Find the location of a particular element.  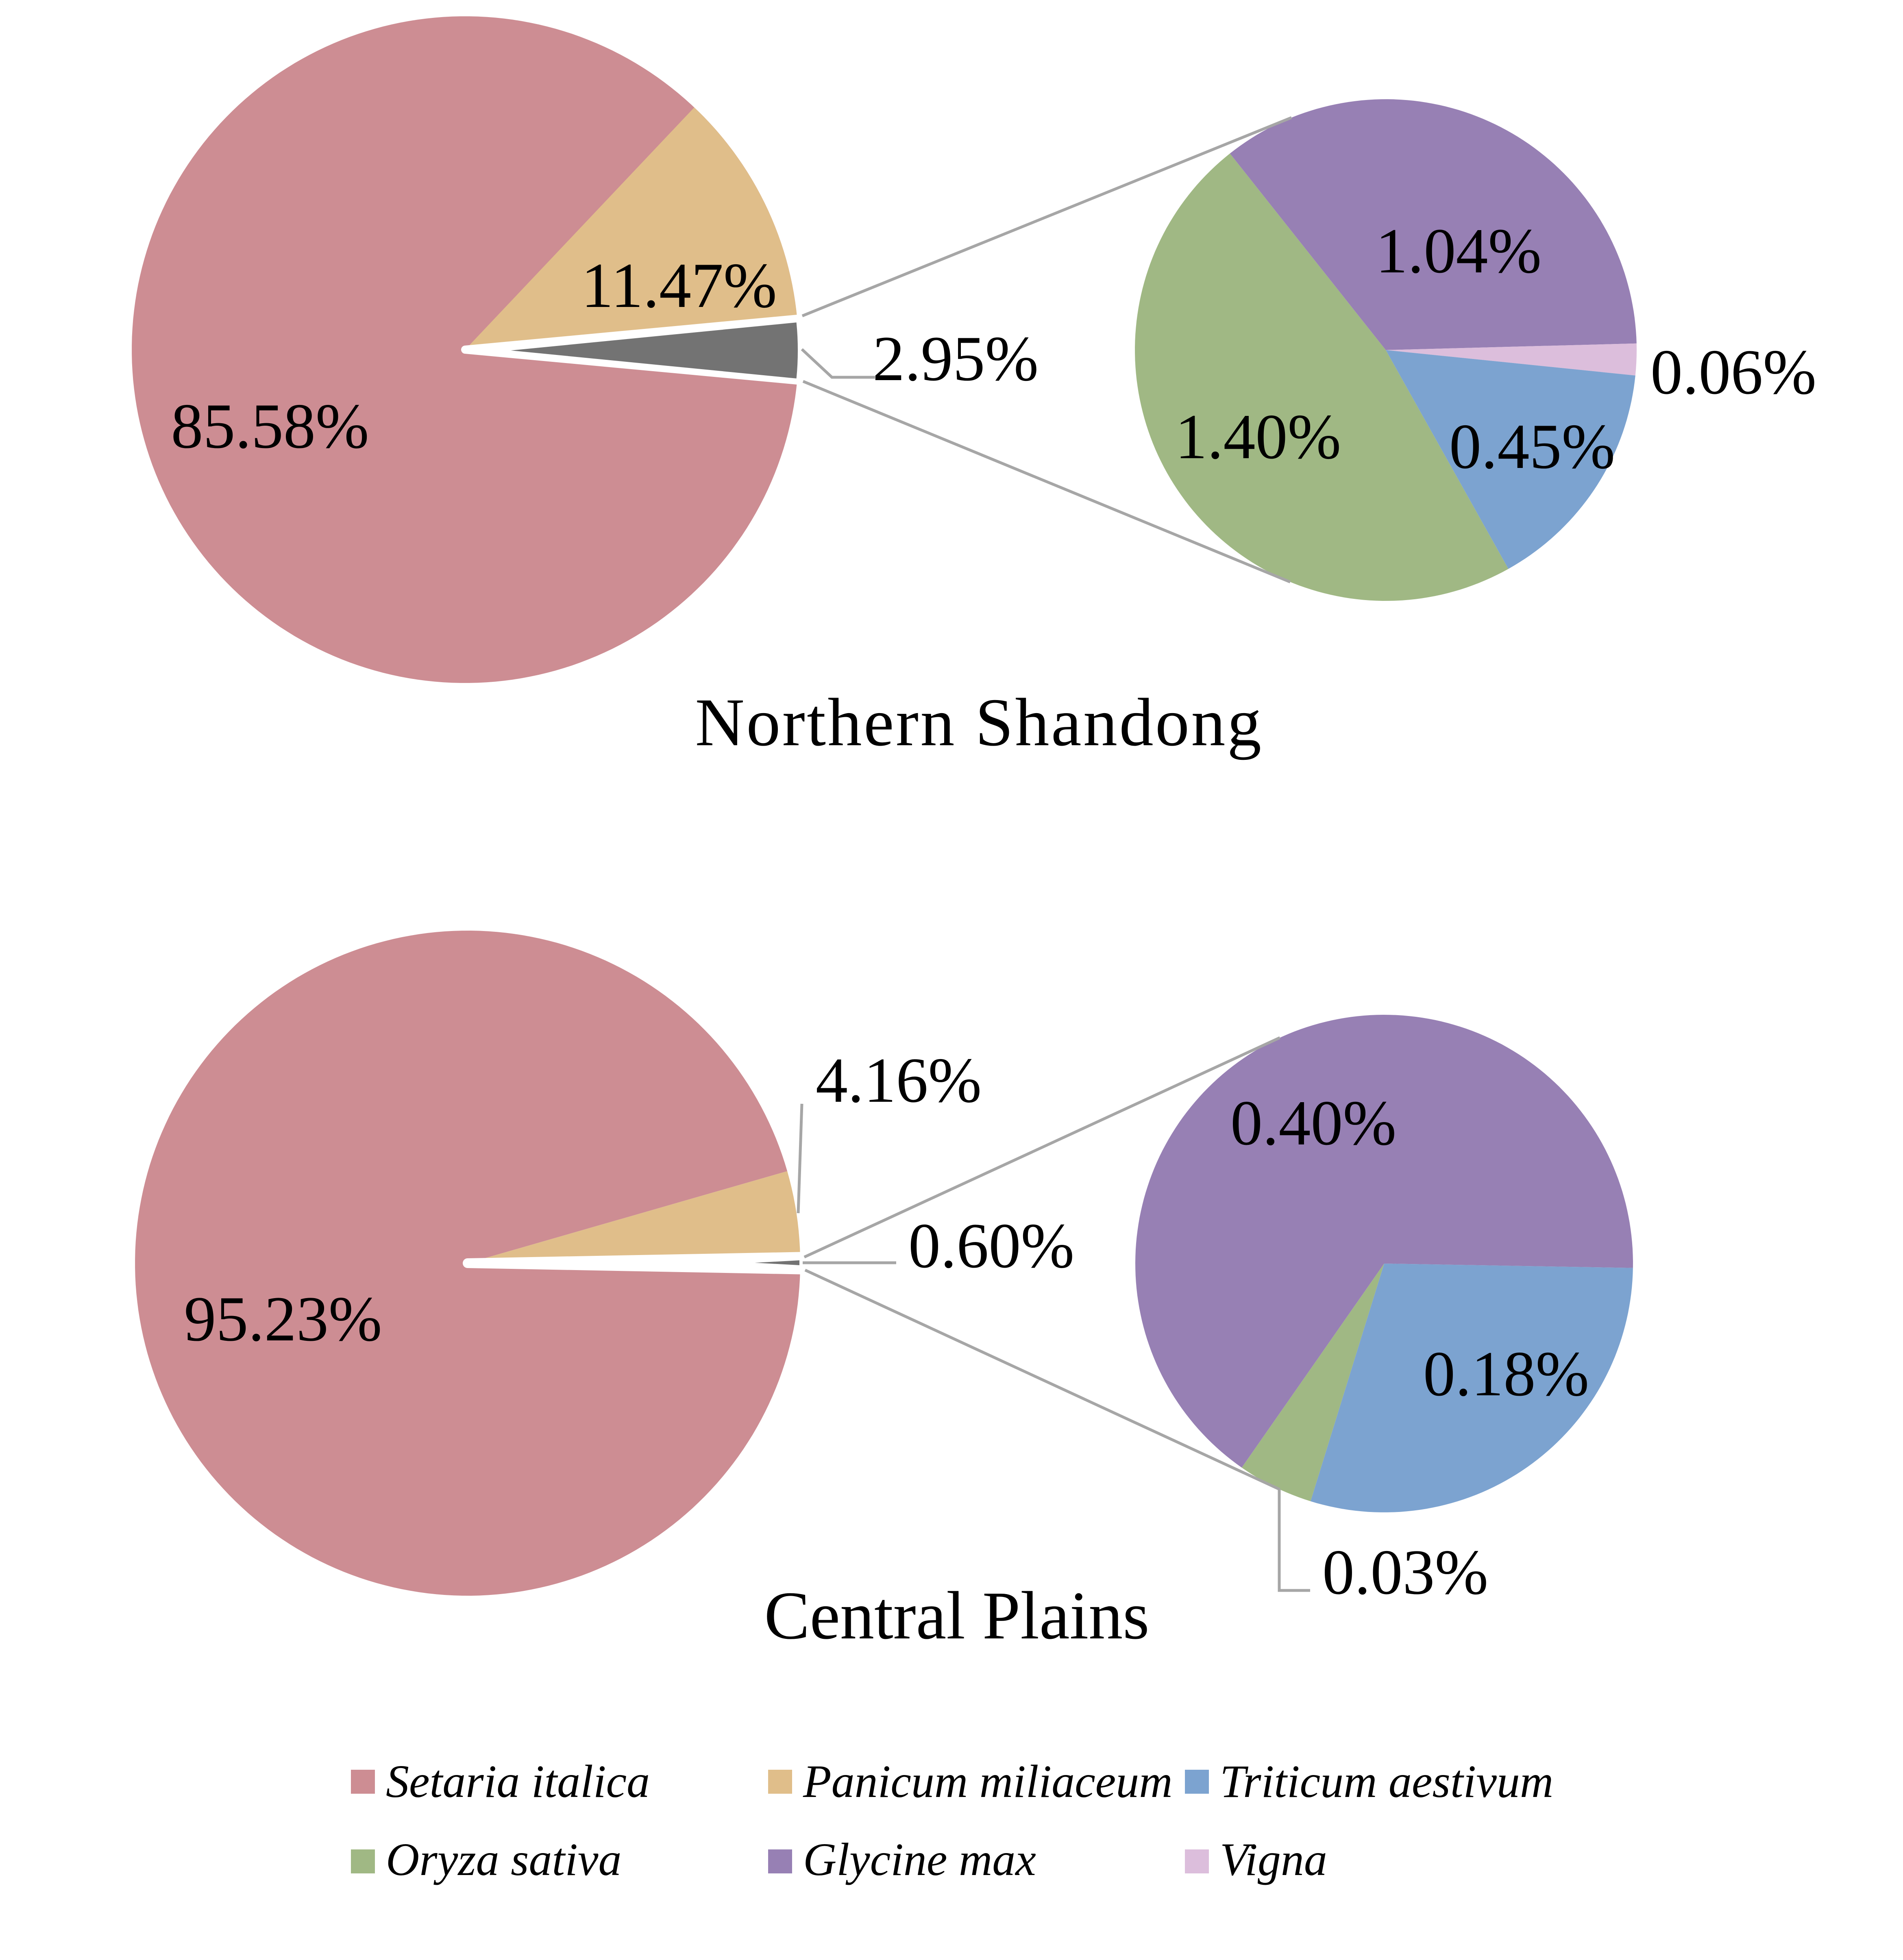

svg-text: 0.18% is located at coordinates (1506, 1374).